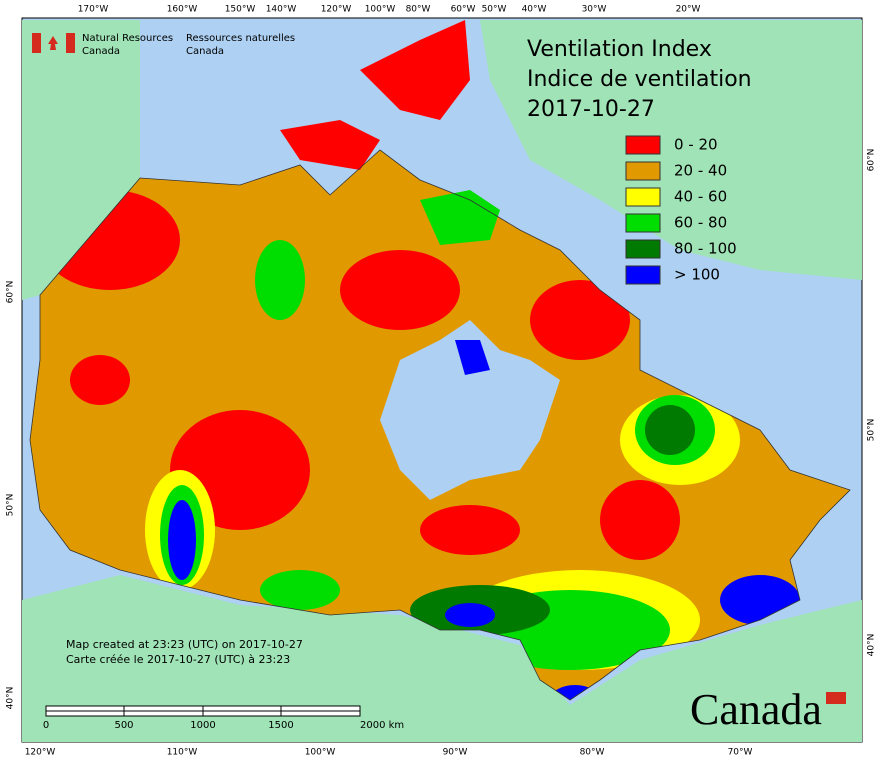 This screenshot has width=880, height=764. Describe the element at coordinates (182, 10) in the screenshot. I see `graticule-label: 160°W` at that location.